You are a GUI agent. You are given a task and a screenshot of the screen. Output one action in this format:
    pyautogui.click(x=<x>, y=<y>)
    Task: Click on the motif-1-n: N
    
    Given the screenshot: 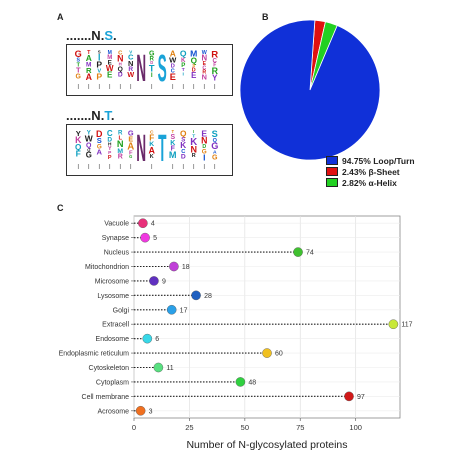 What is the action you would take?
    pyautogui.click(x=96, y=35)
    